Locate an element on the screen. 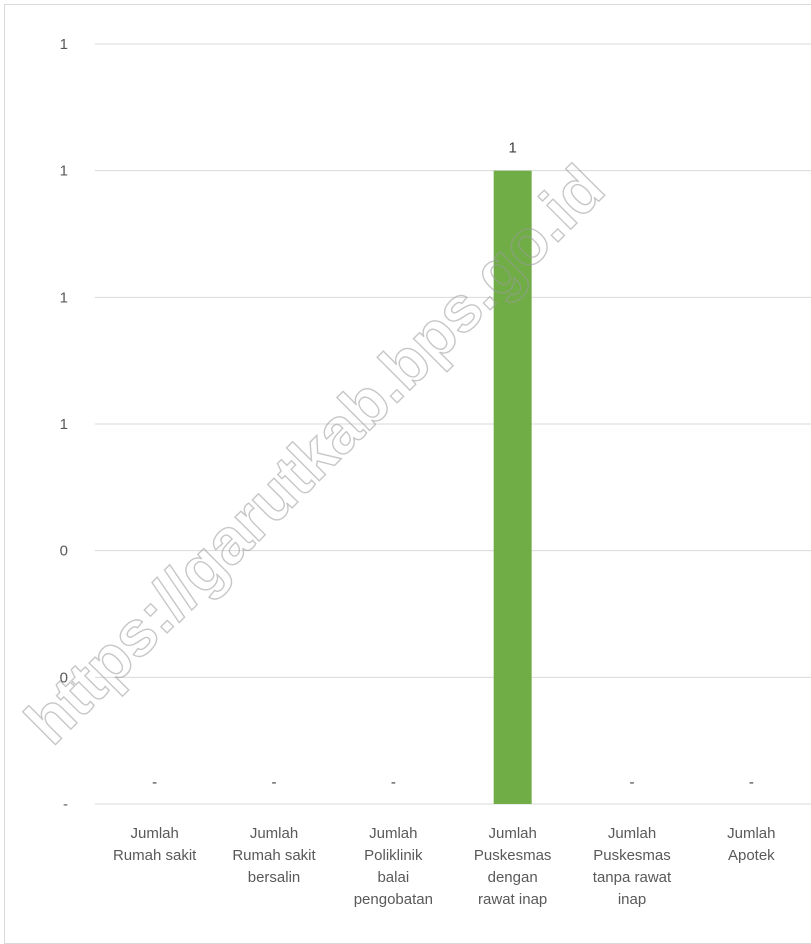 The image size is (811, 944). y-tick-label: - is located at coordinates (65, 804).